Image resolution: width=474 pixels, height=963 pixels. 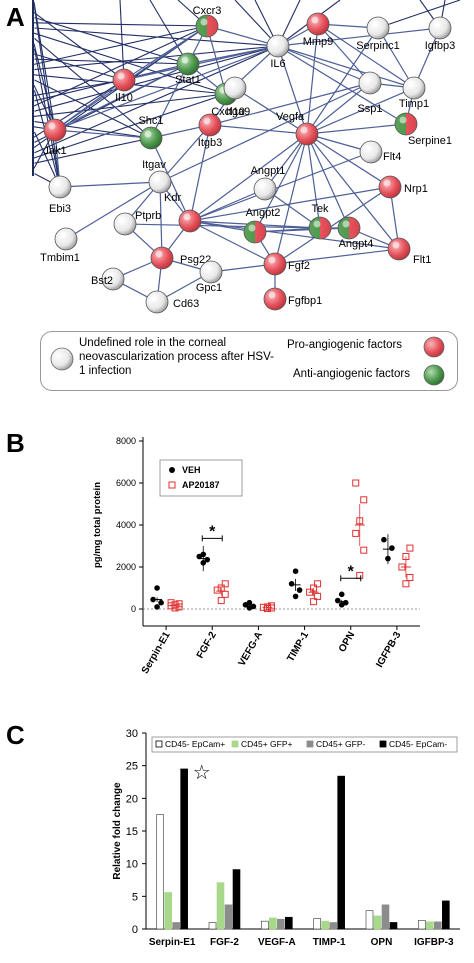 I want to click on b-legend-ap20187: AP20187, so click(x=201, y=485).